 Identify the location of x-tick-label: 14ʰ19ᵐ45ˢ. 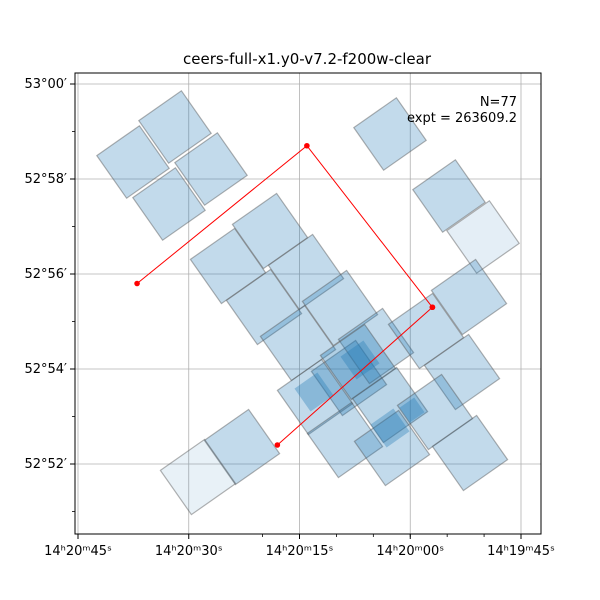
(521, 551).